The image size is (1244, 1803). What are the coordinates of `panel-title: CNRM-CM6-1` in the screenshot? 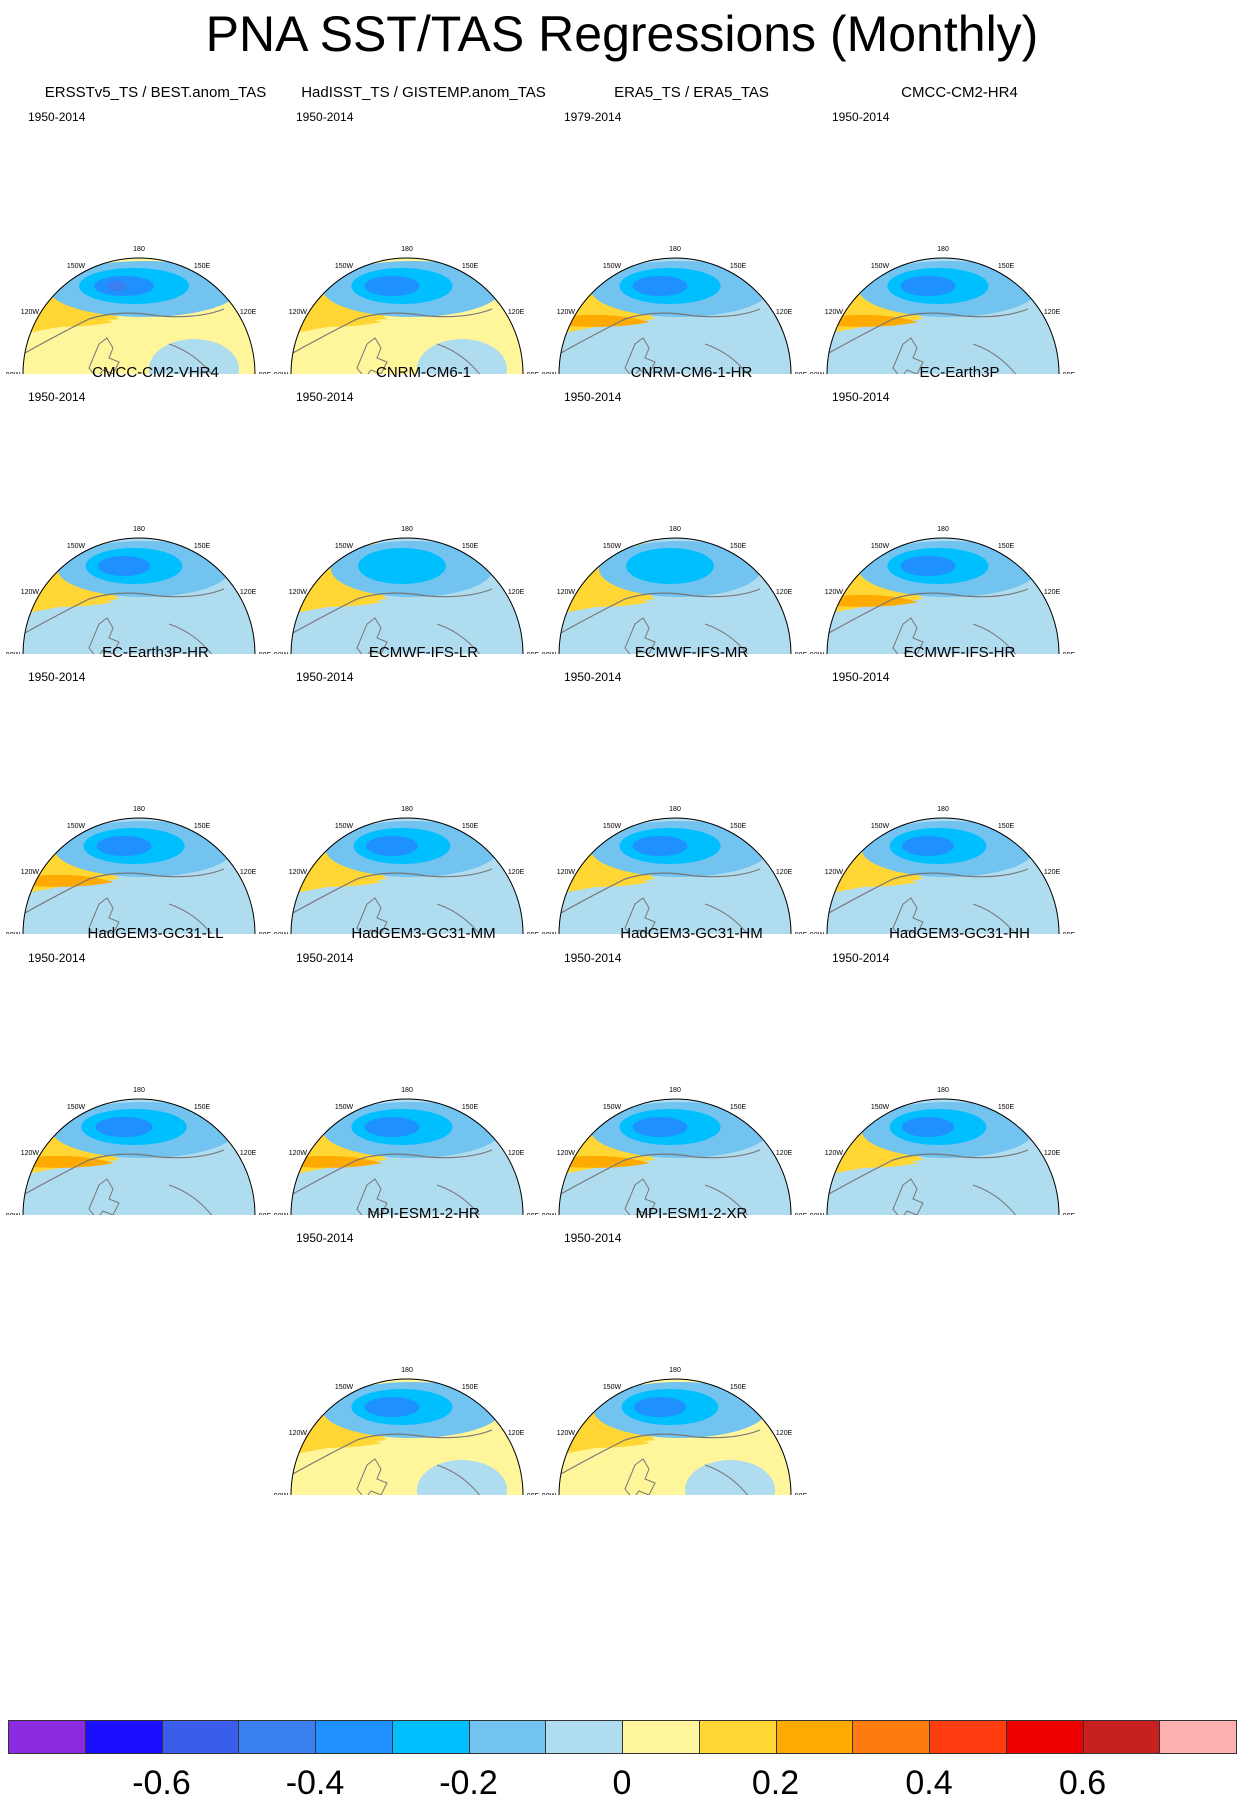 It's located at (423, 372).